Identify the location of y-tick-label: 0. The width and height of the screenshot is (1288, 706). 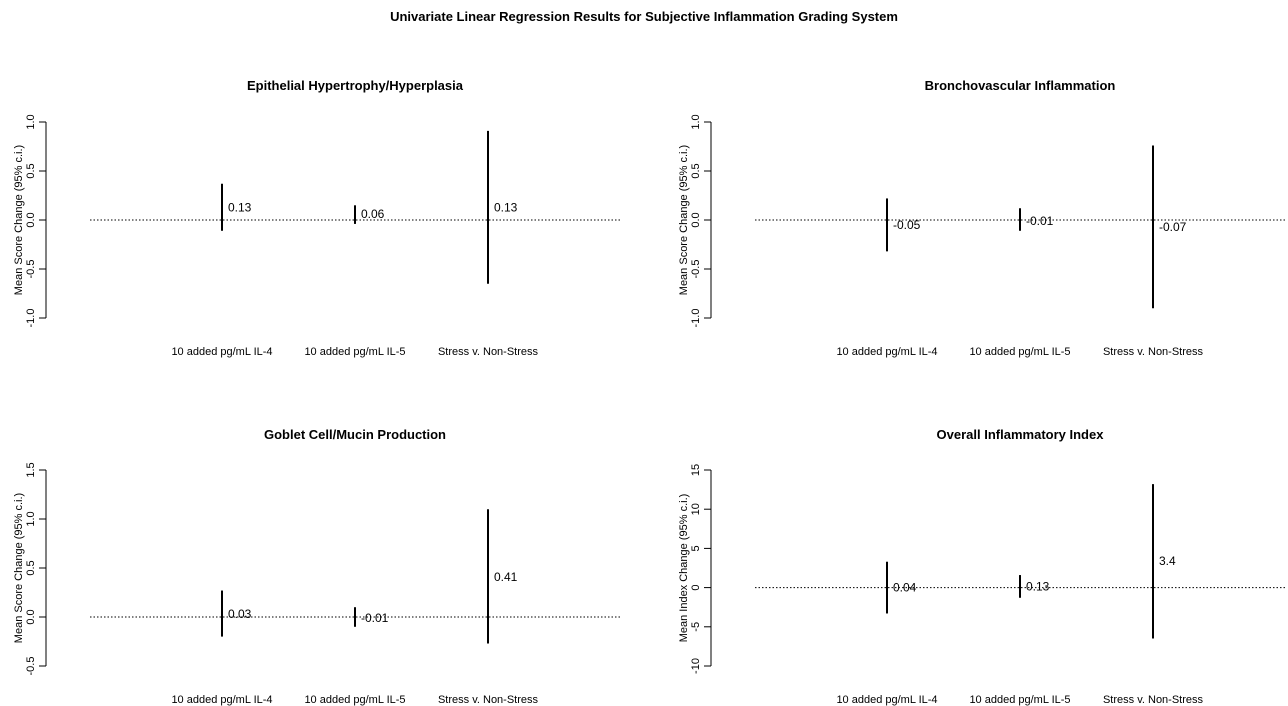
(696, 588).